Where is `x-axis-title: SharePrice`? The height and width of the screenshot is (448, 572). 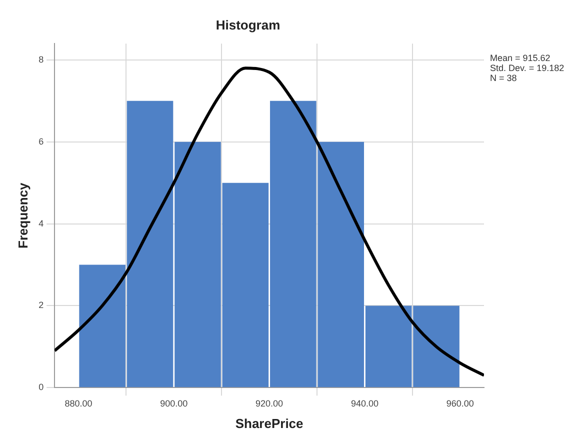
x-axis-title: SharePrice is located at coordinates (269, 423).